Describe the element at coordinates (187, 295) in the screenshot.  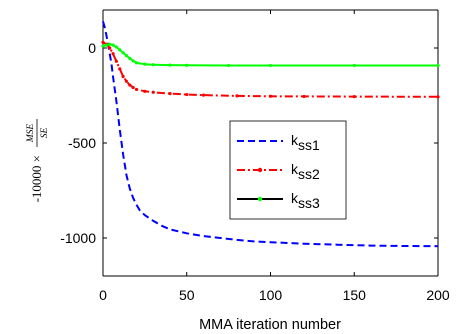
I see `x-tick-label: 50` at that location.